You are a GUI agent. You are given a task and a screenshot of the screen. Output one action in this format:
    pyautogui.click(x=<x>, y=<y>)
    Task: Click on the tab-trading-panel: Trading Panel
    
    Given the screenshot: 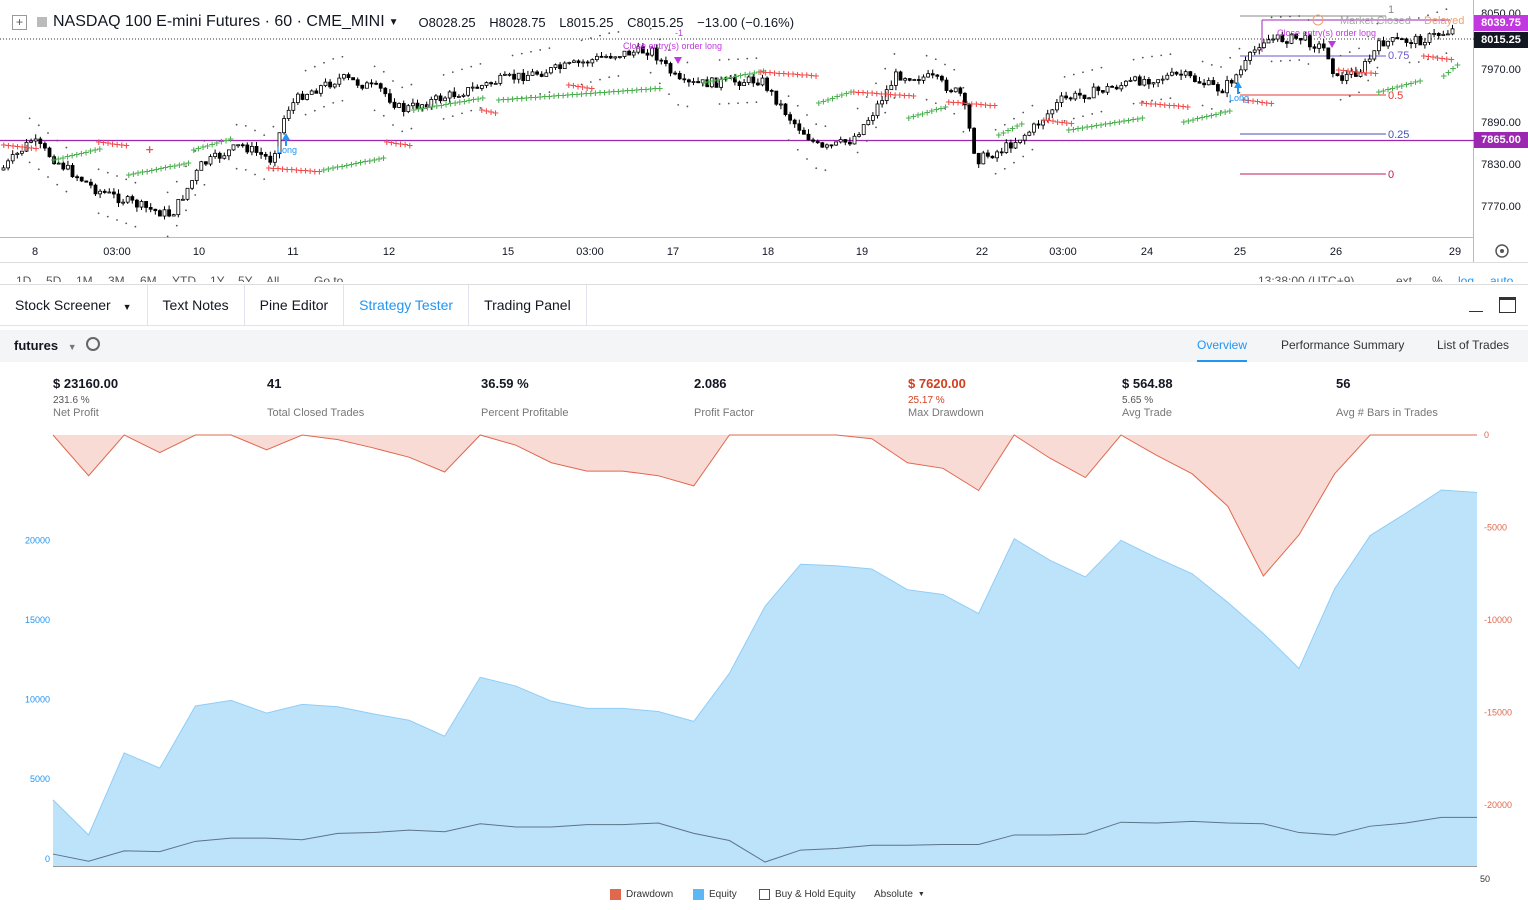 What is the action you would take?
    pyautogui.click(x=528, y=305)
    